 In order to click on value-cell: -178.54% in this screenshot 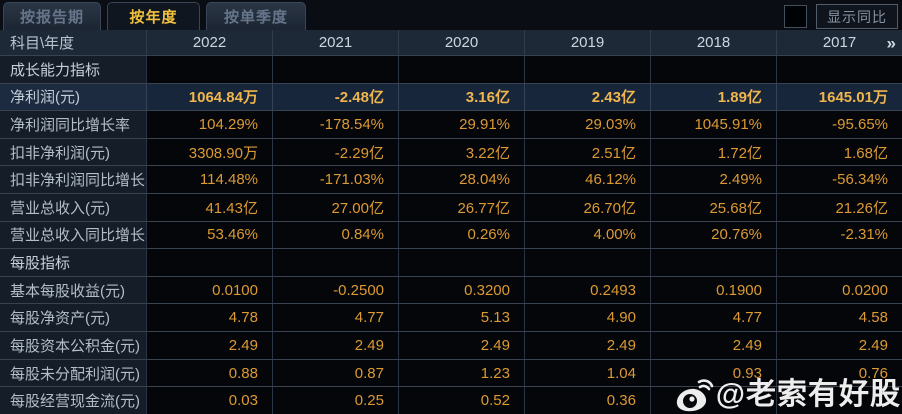, I will do `click(335, 124)`.